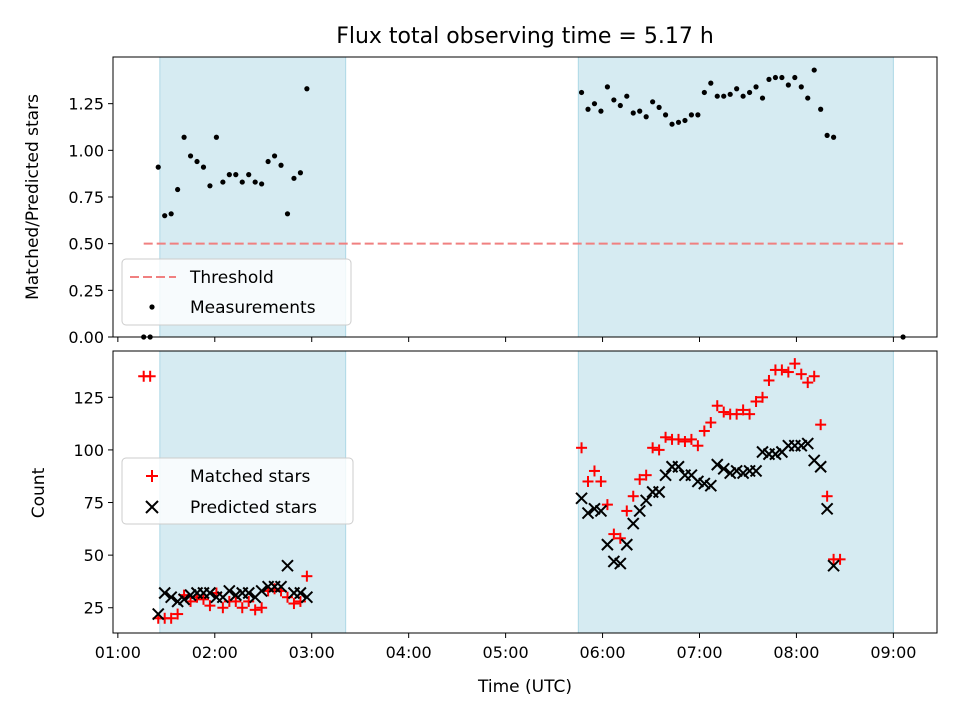 This screenshot has height=720, width=960. What do you see at coordinates (215, 652) in the screenshot?
I see `x-tick-label: 02:00` at bounding box center [215, 652].